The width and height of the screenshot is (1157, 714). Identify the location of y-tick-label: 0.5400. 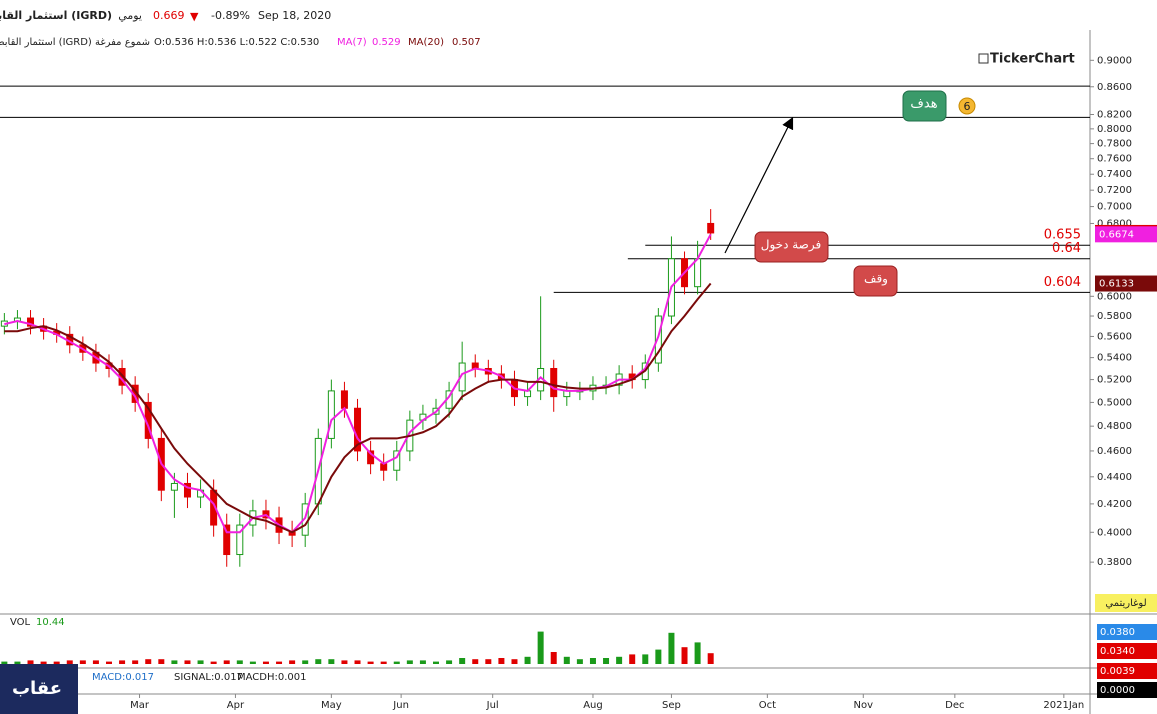
(1114, 358).